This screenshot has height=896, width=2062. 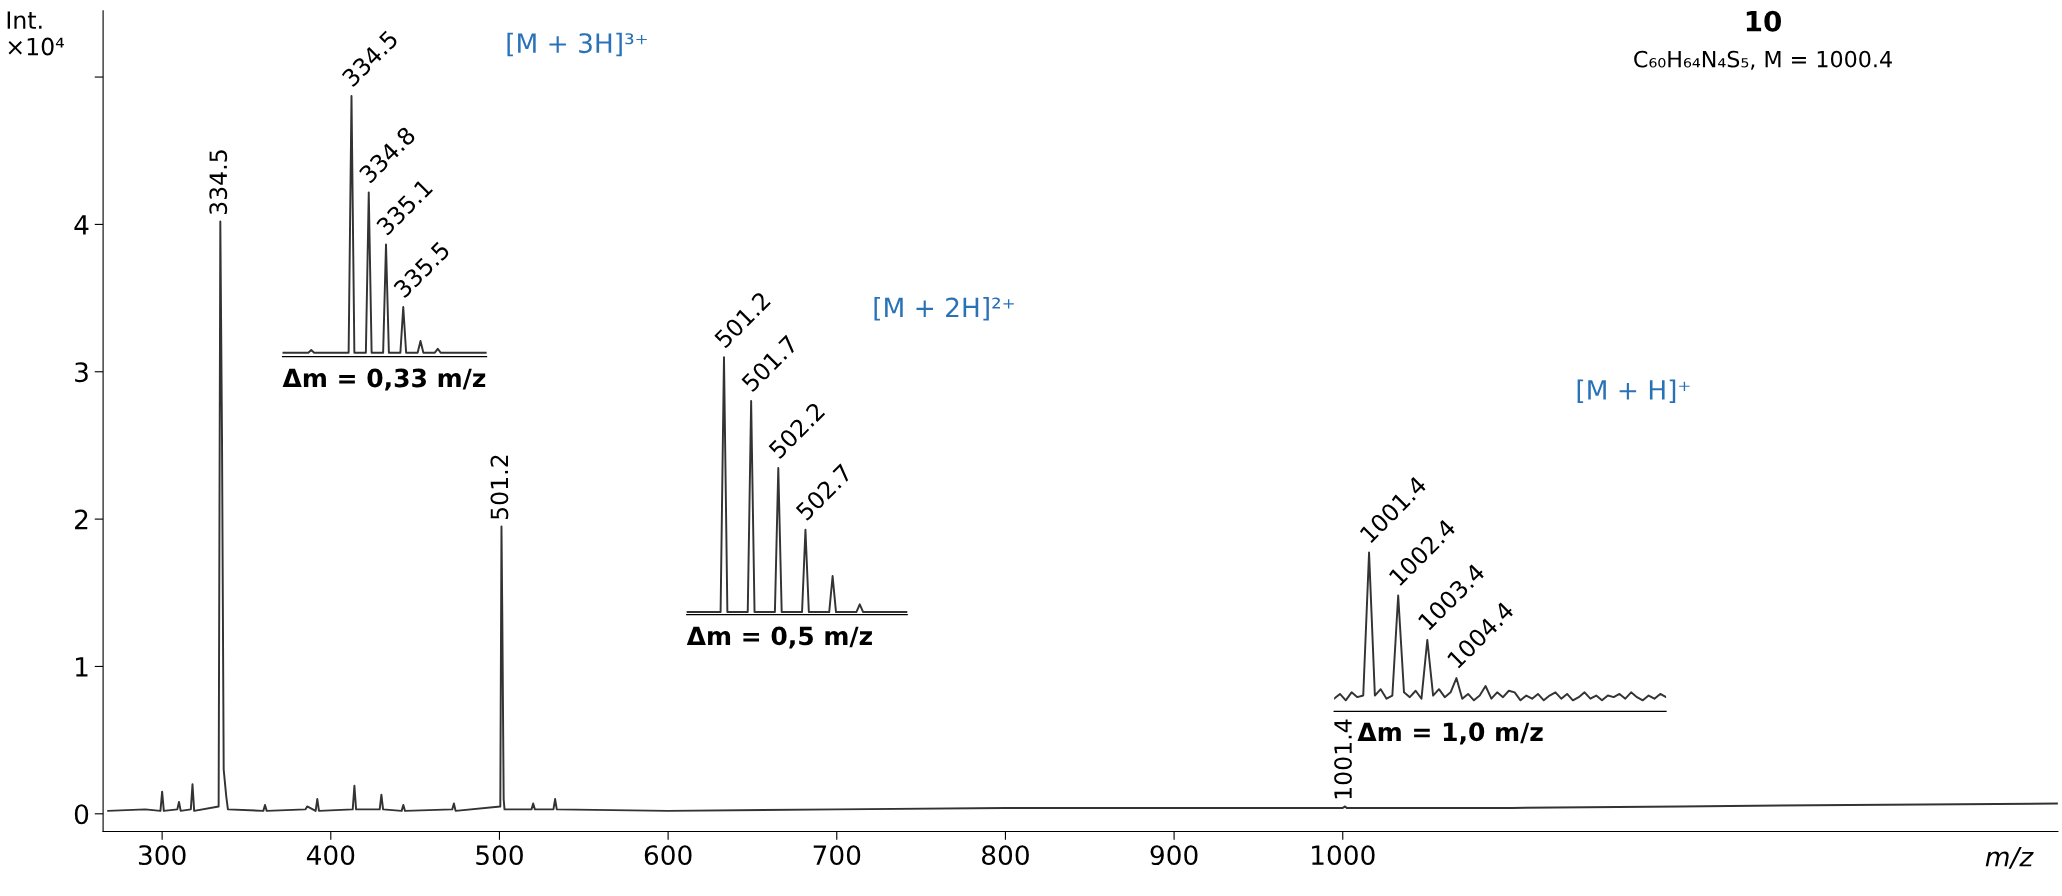 I want to click on x-tick-label: 1000, so click(x=1343, y=855).